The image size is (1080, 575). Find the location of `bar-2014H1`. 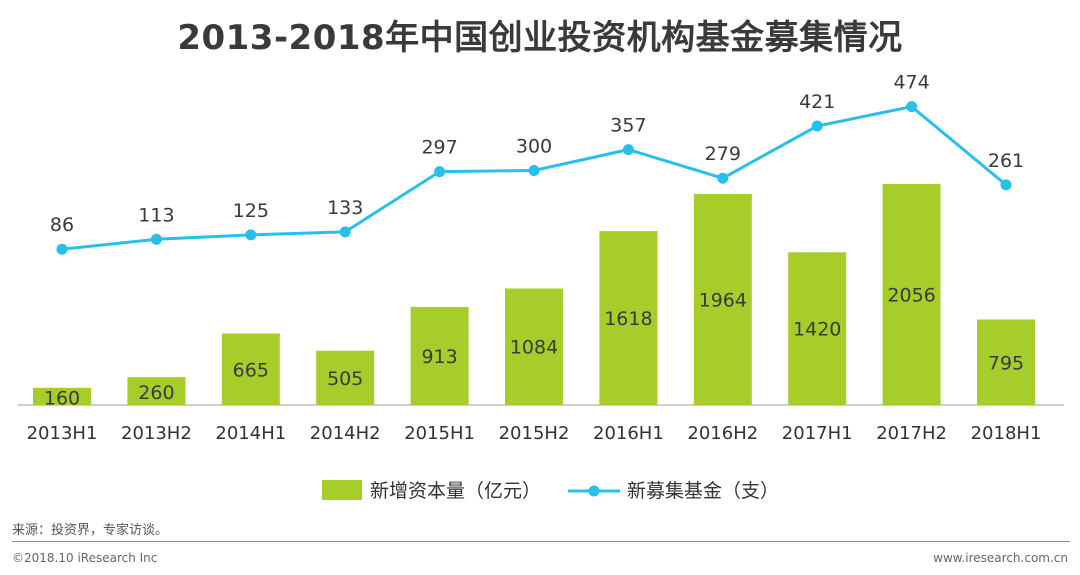

bar-2014H1 is located at coordinates (250, 369).